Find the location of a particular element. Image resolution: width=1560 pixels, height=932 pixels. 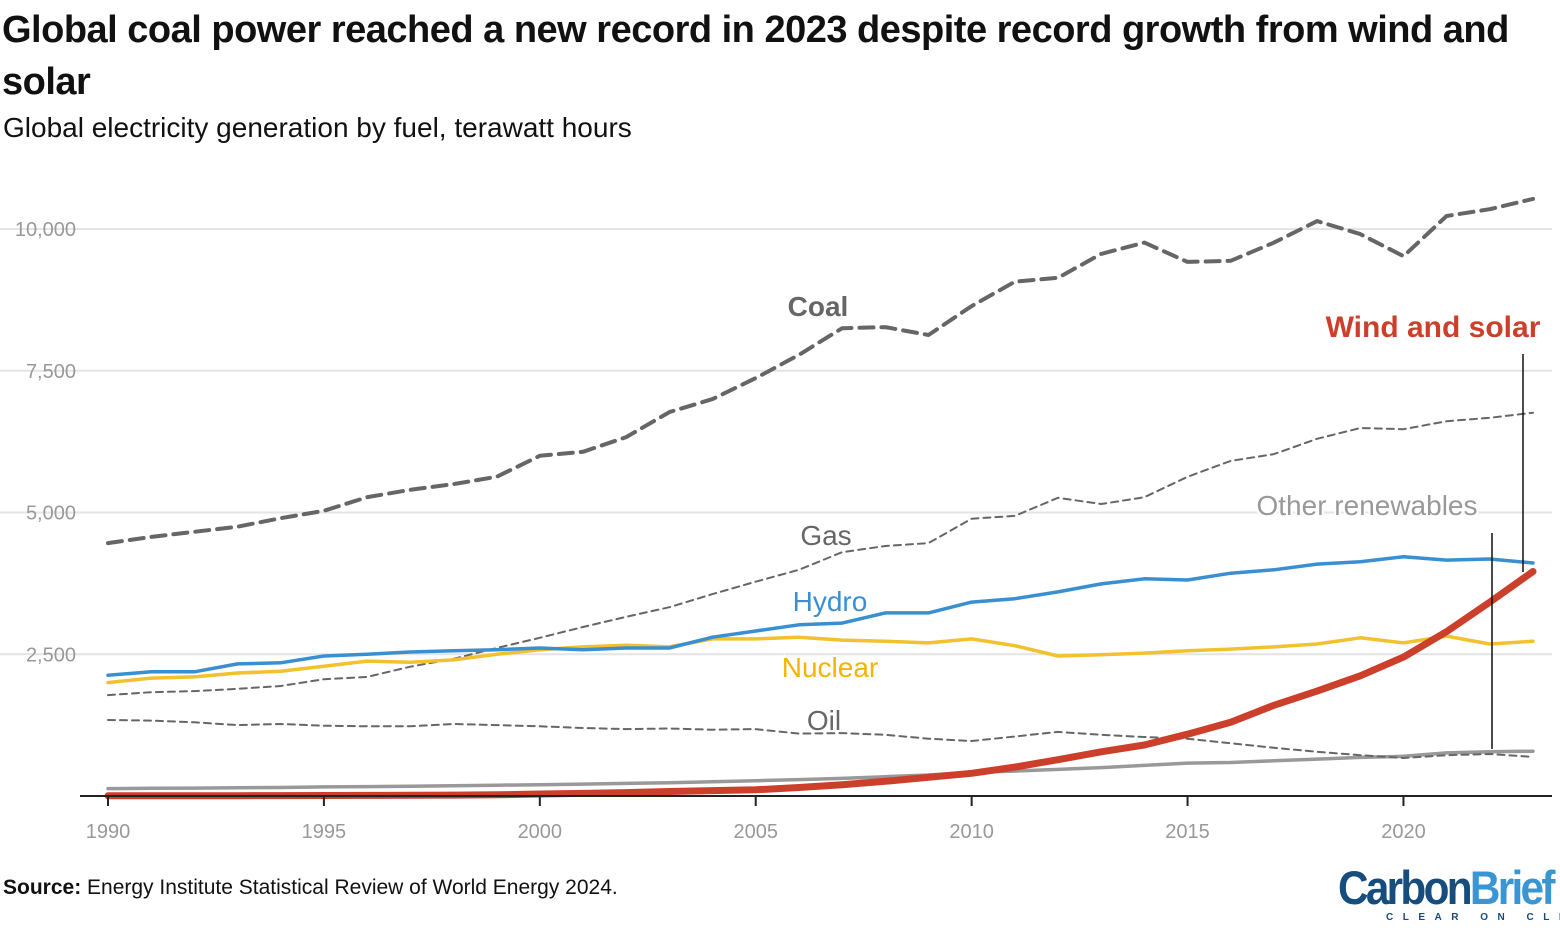

series-line-other-renewables is located at coordinates (820, 770).